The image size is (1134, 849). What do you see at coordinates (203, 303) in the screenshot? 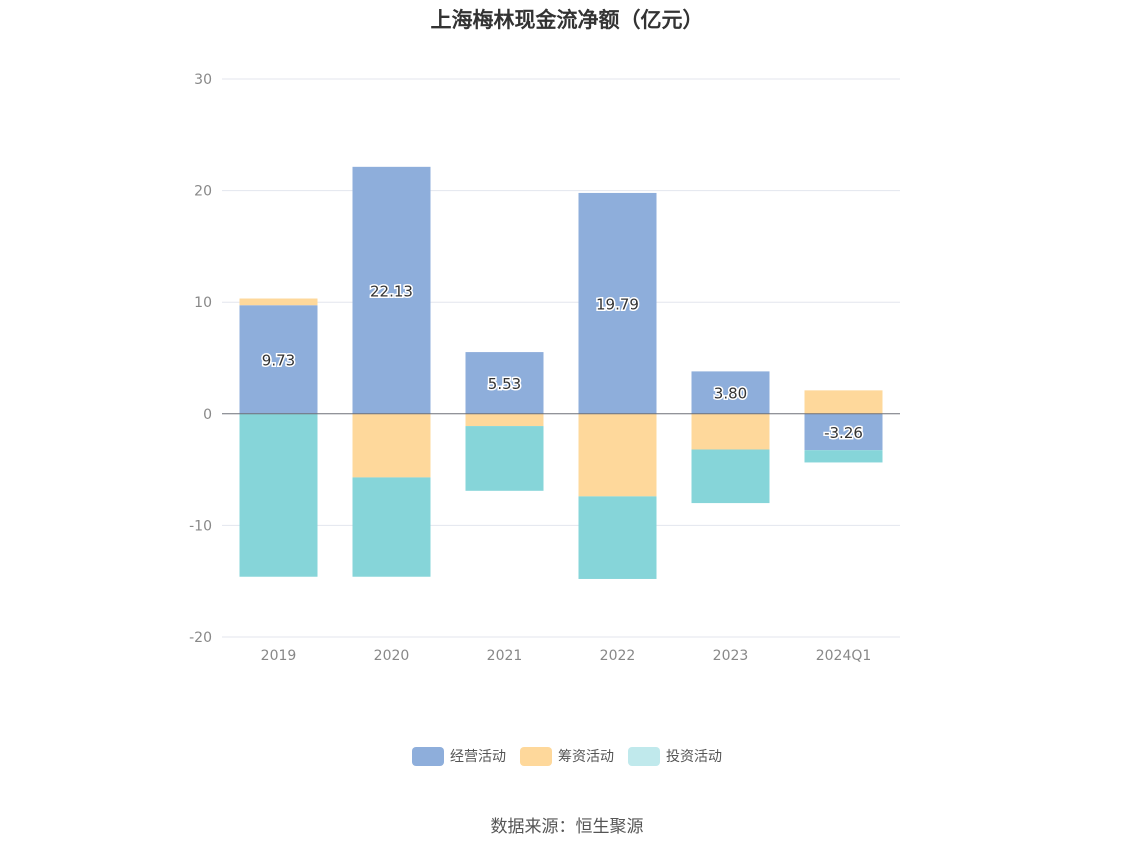
I see `y-tick-label: 10` at bounding box center [203, 303].